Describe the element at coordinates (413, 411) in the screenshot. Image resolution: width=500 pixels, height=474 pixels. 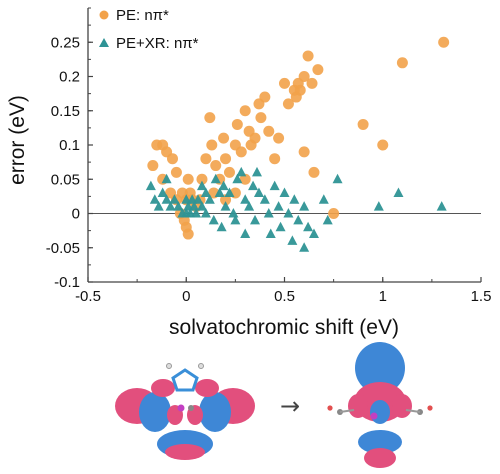
I see `bond` at that location.